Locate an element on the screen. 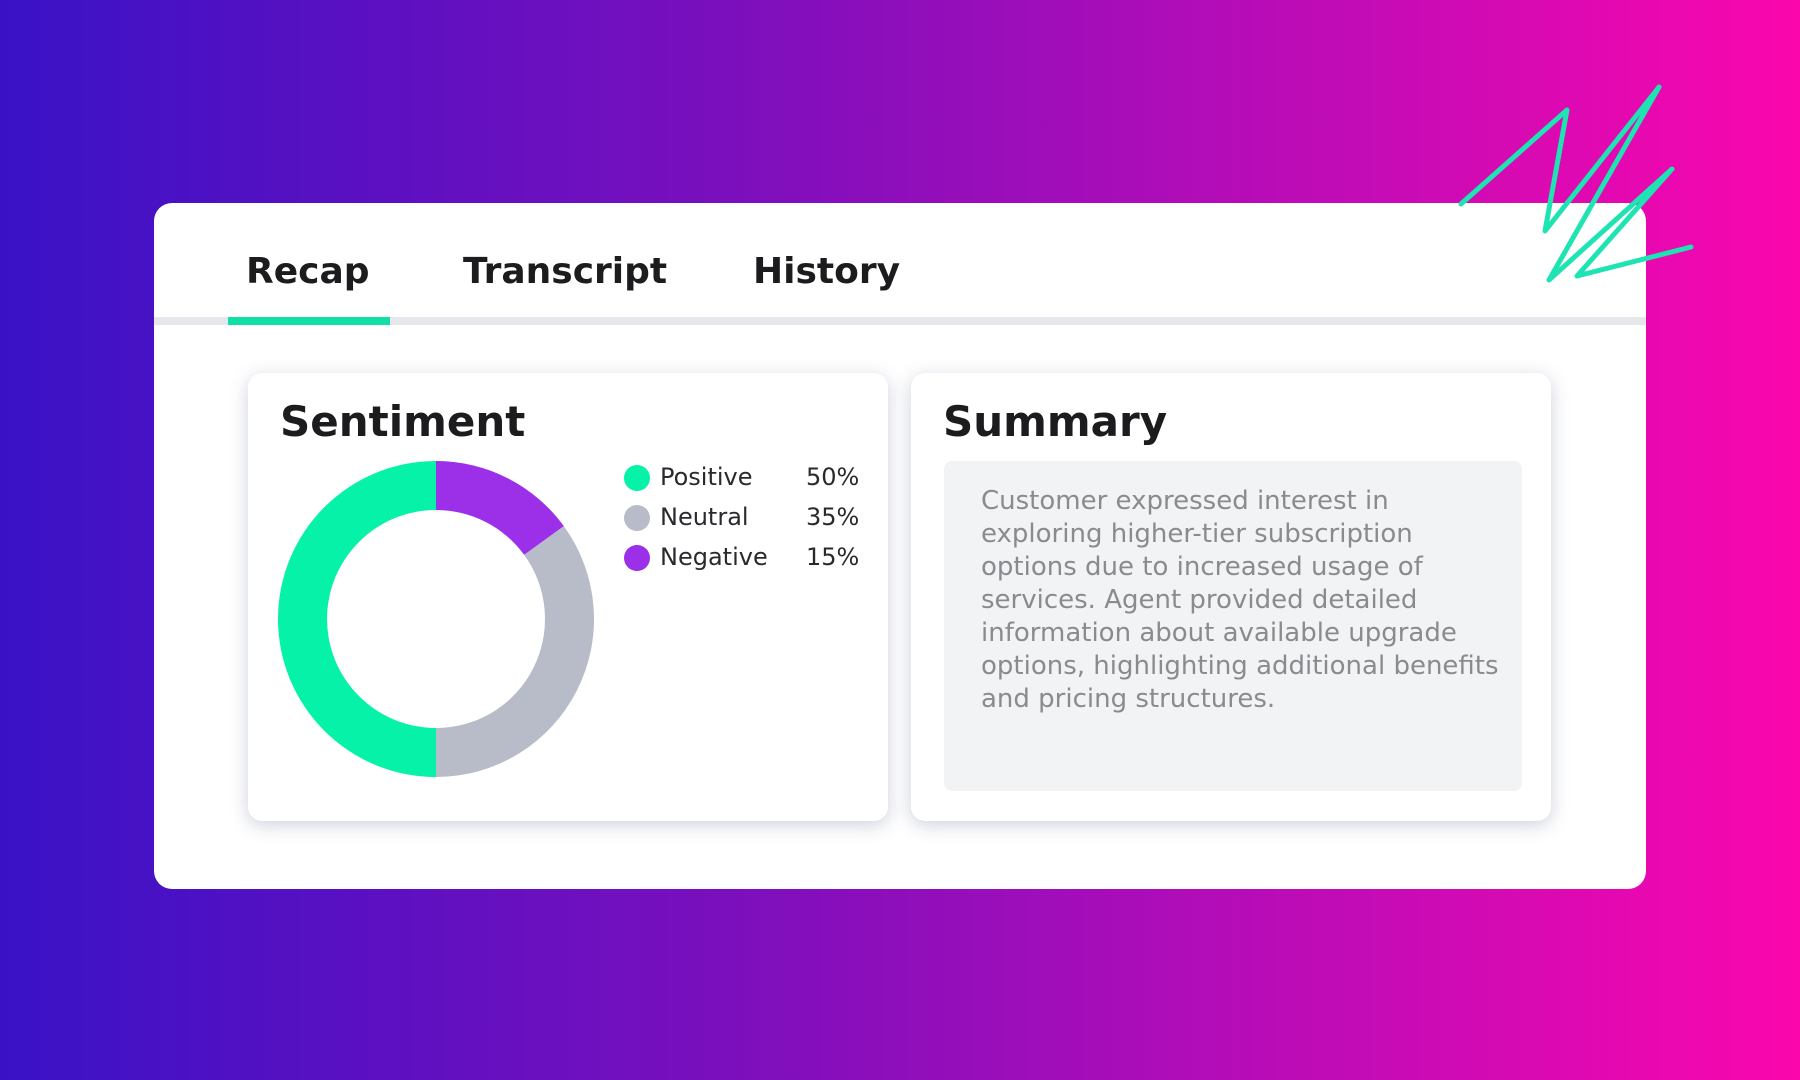 The width and height of the screenshot is (1800, 1080). legend-item-neutral: Neutral 35% is located at coordinates (749, 519).